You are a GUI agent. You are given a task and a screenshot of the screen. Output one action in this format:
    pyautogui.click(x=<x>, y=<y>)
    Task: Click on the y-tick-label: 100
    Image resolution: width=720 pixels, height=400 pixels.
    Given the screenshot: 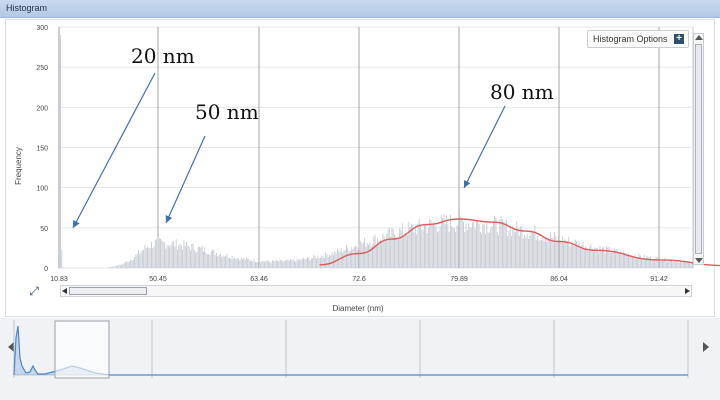 What is the action you would take?
    pyautogui.click(x=42, y=189)
    